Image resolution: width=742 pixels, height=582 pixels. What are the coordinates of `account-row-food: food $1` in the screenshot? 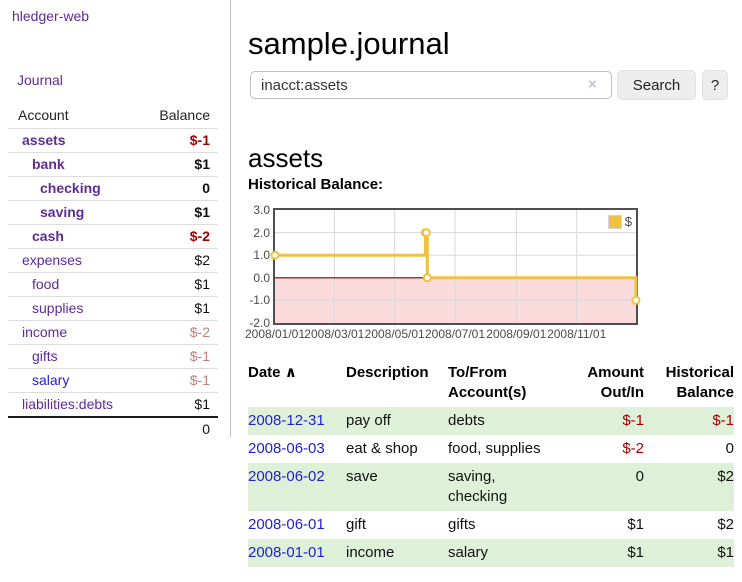 It's located at (113, 284).